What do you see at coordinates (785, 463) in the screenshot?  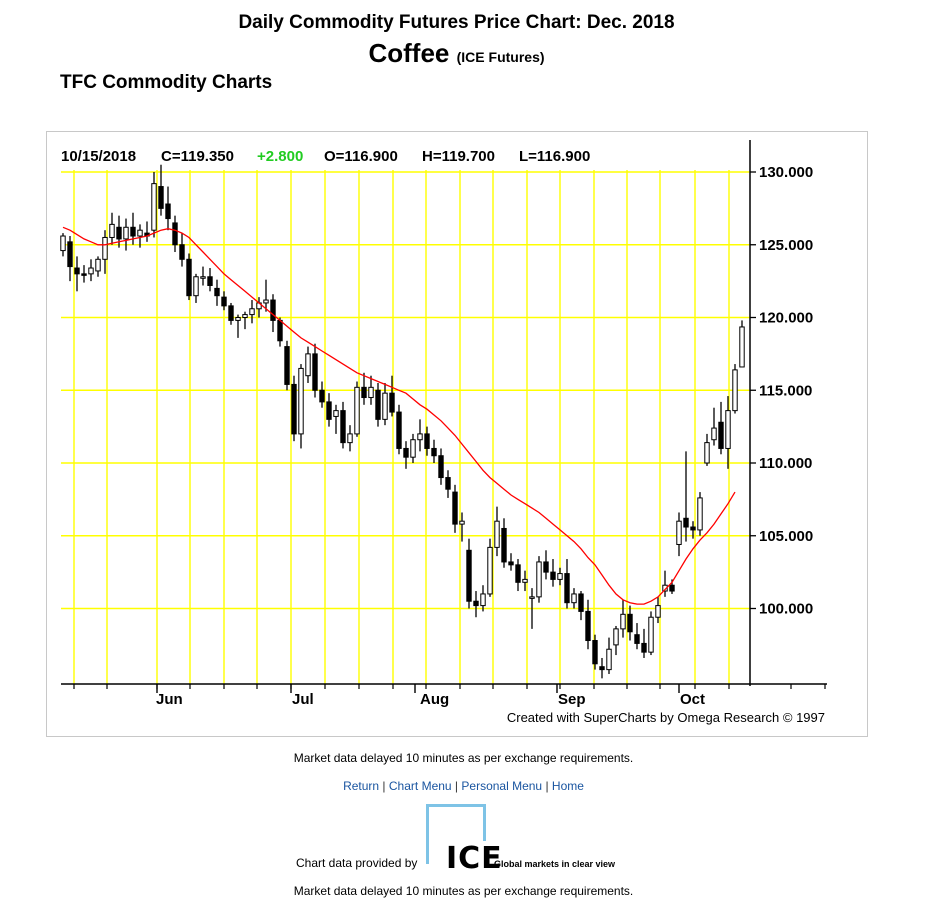 I see `y-tick-label: 110.000` at bounding box center [785, 463].